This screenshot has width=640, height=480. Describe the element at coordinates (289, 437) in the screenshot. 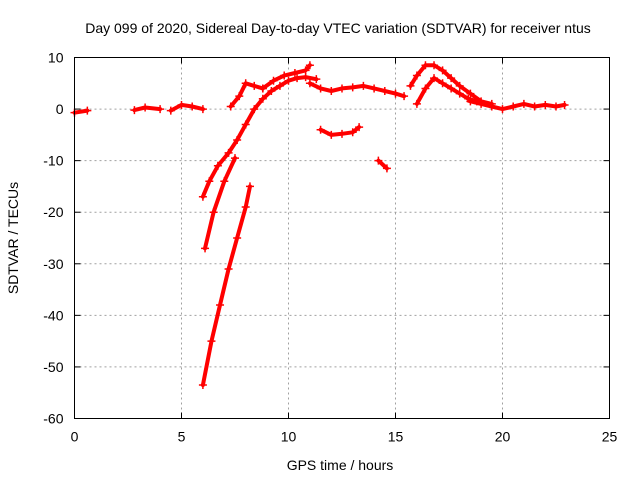

I see `x-tick-label: 10` at that location.